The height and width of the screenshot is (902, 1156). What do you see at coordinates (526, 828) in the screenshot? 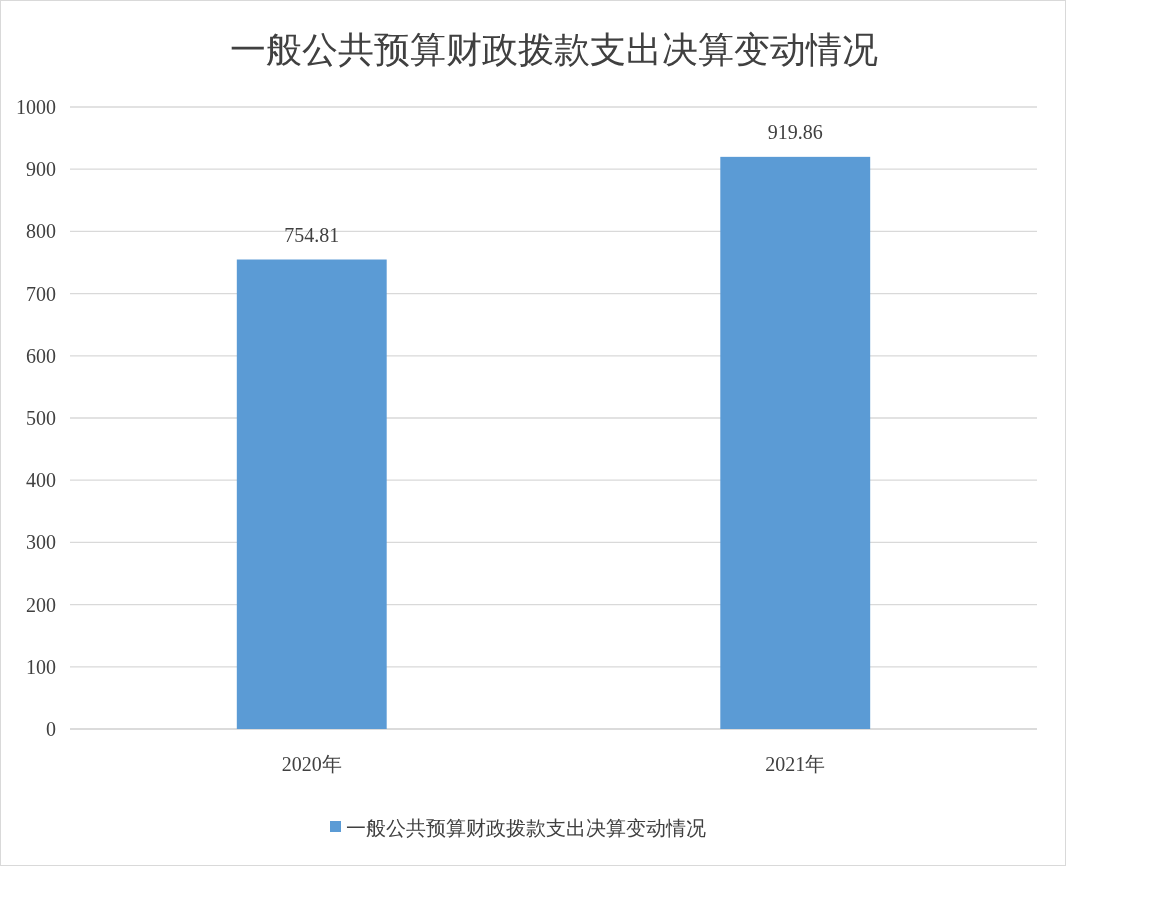
I see `legend-label: 一般公共预算财政拨款支出决算变动情况` at bounding box center [526, 828].